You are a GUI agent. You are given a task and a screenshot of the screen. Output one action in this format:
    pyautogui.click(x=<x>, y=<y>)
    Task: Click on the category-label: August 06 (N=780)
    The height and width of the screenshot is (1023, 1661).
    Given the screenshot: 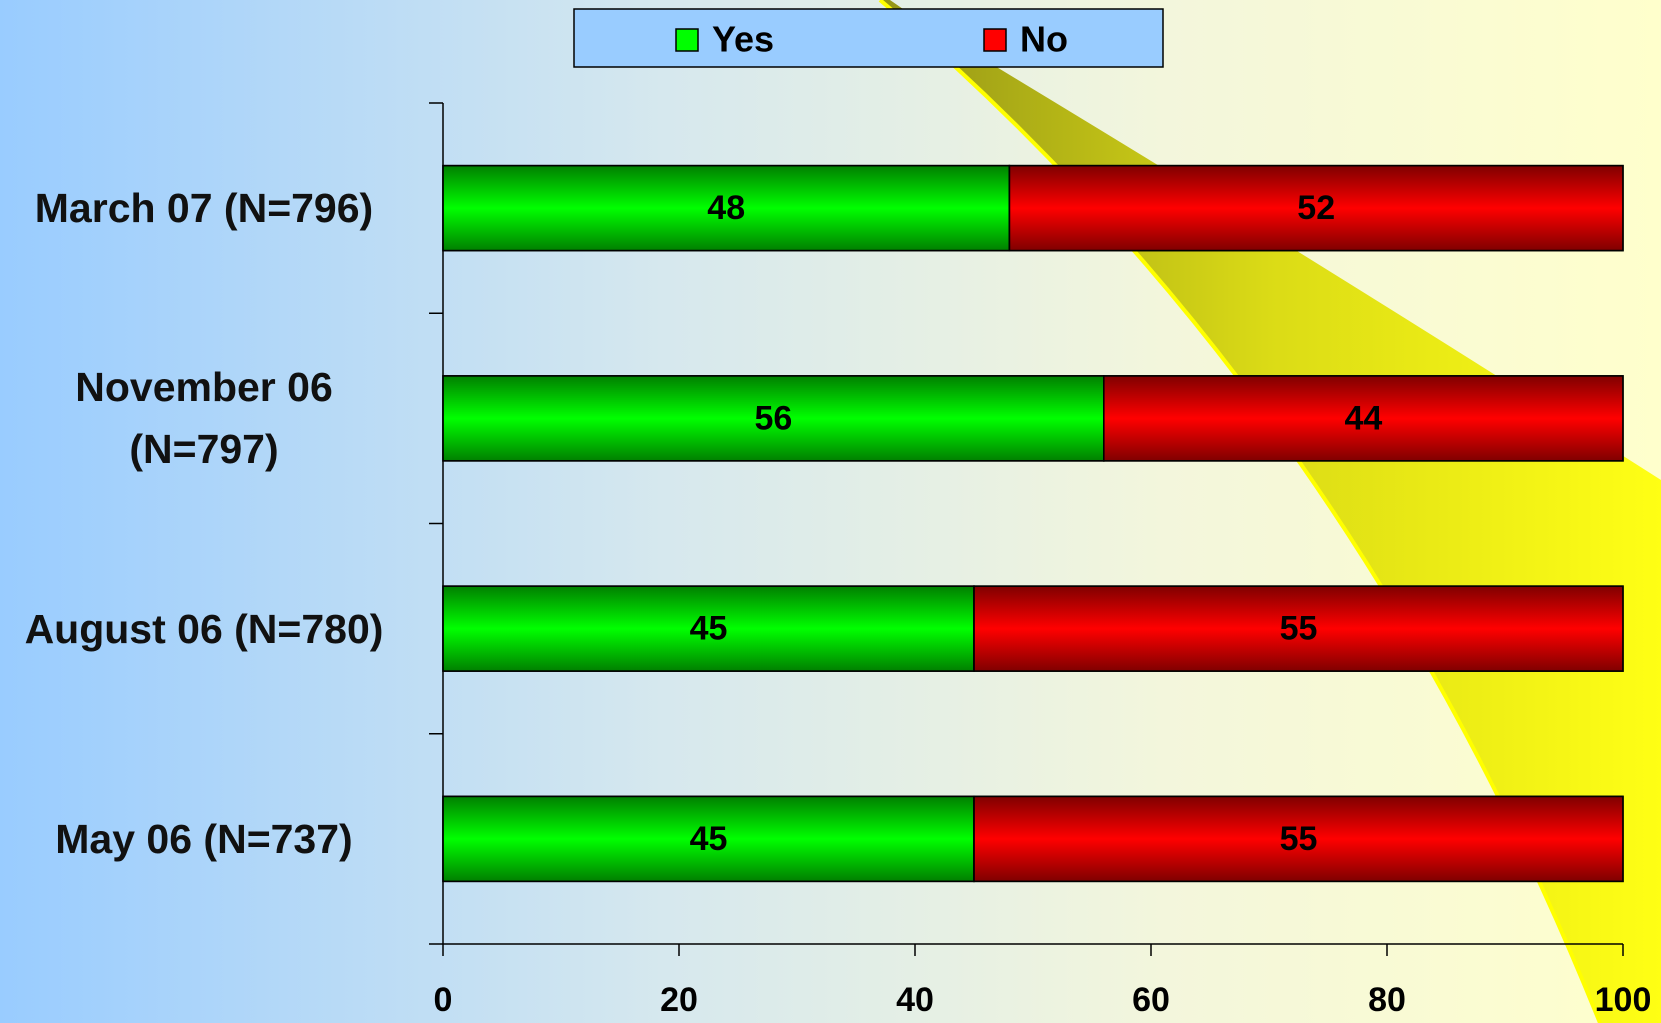 What is the action you would take?
    pyautogui.click(x=204, y=628)
    